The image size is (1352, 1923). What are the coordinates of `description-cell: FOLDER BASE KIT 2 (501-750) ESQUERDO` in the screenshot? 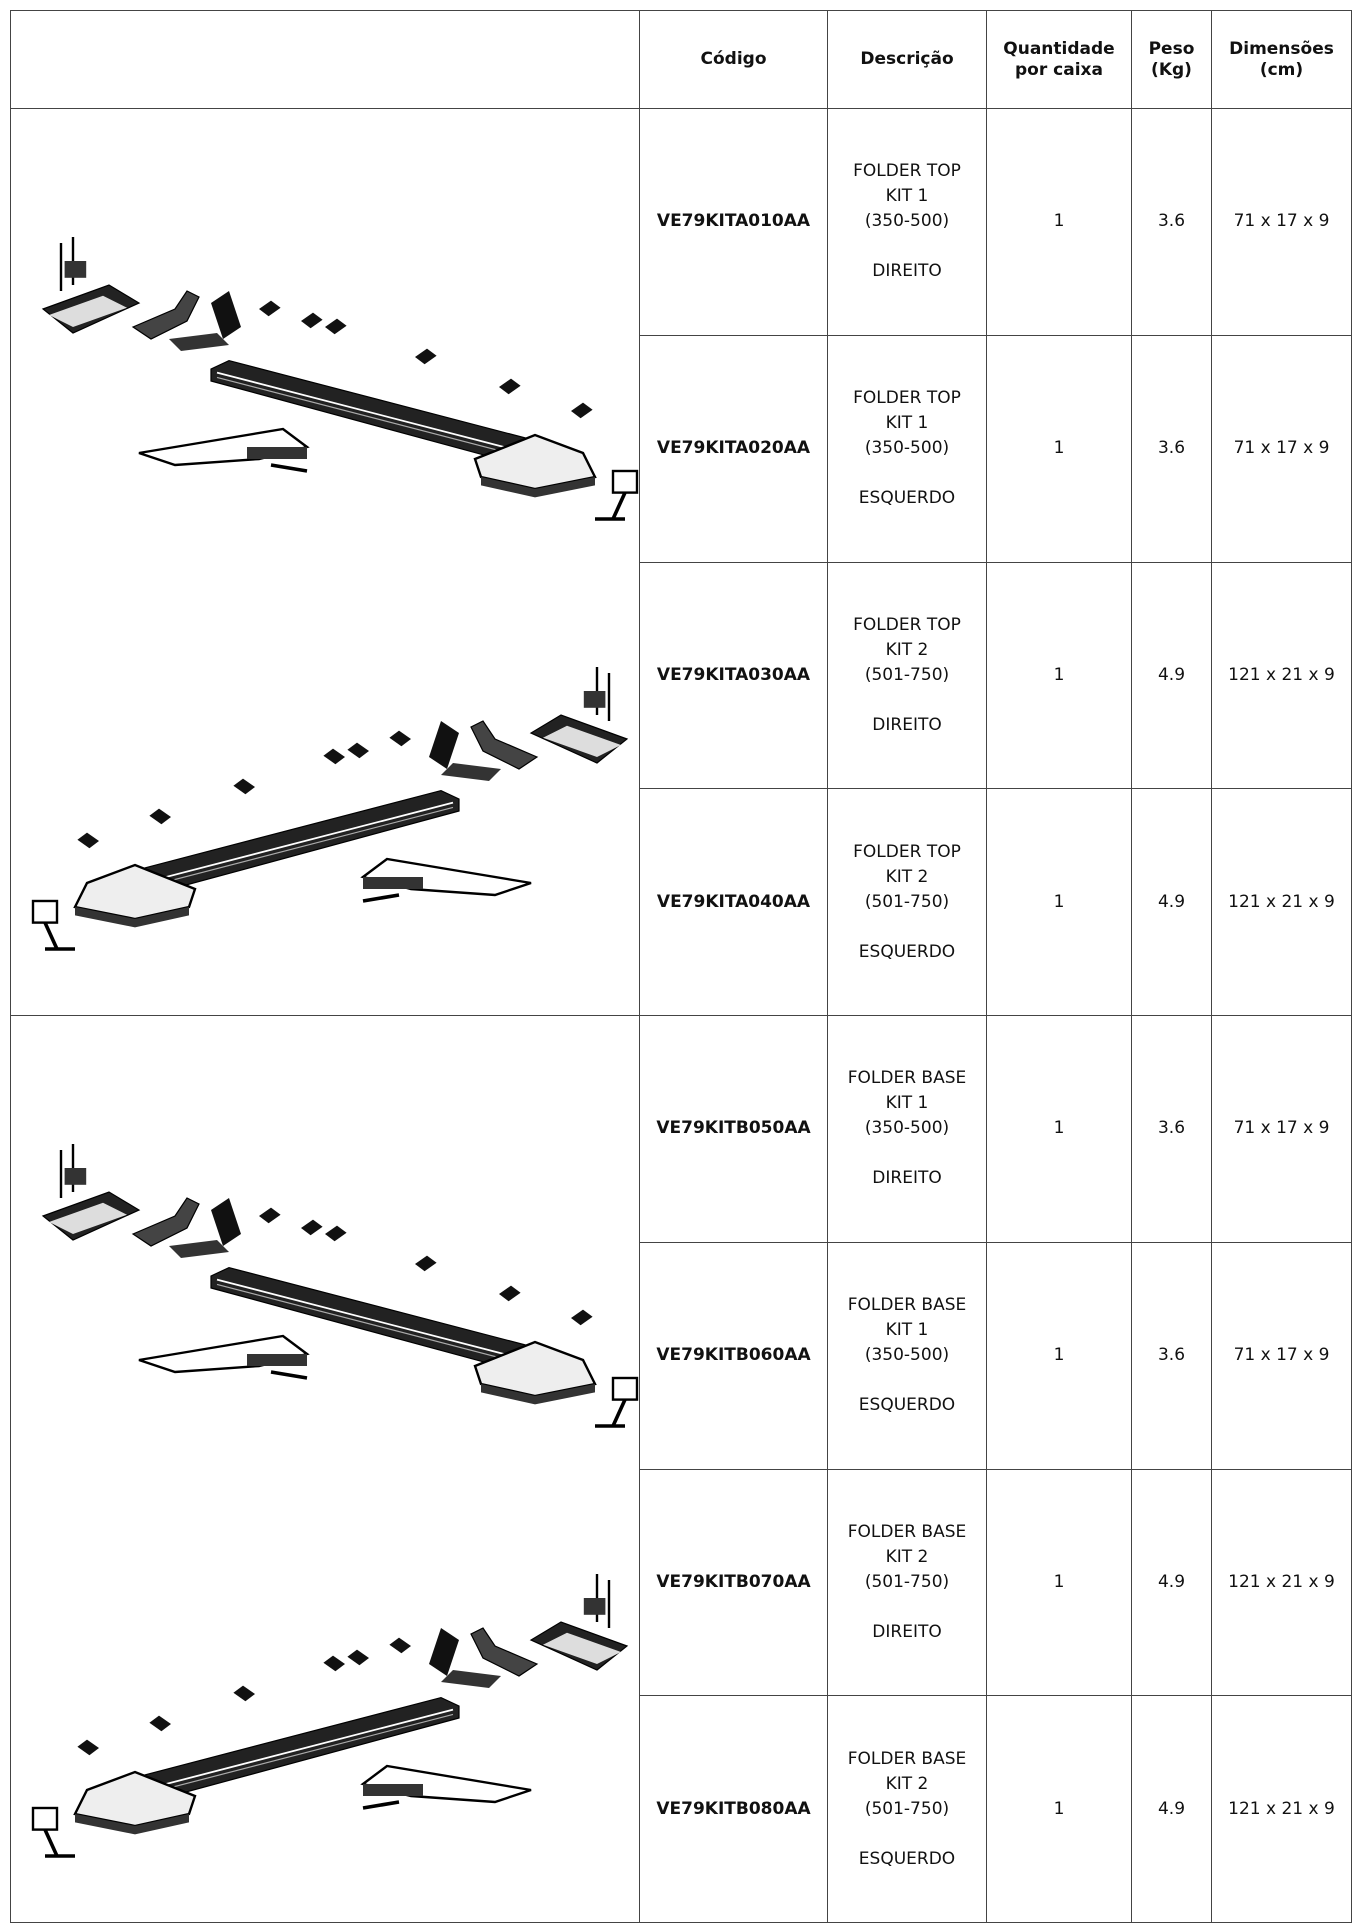 It's located at (907, 1809).